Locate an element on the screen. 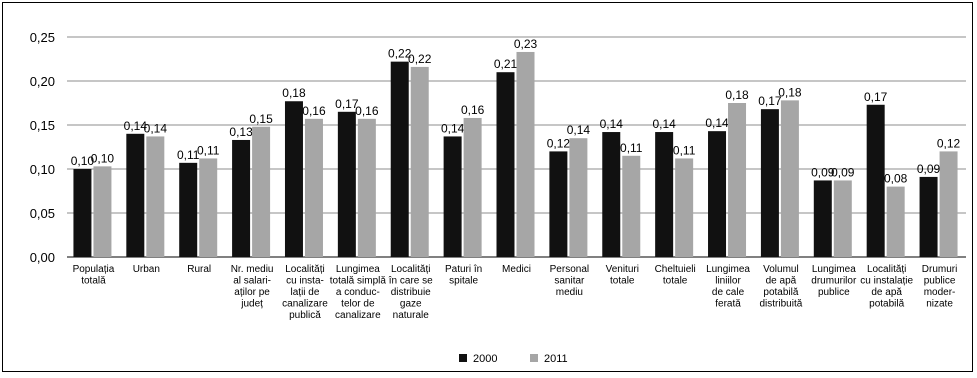 The height and width of the screenshot is (378, 977). category-label: Nr. mediu al salari-aților pe județ is located at coordinates (252, 287).